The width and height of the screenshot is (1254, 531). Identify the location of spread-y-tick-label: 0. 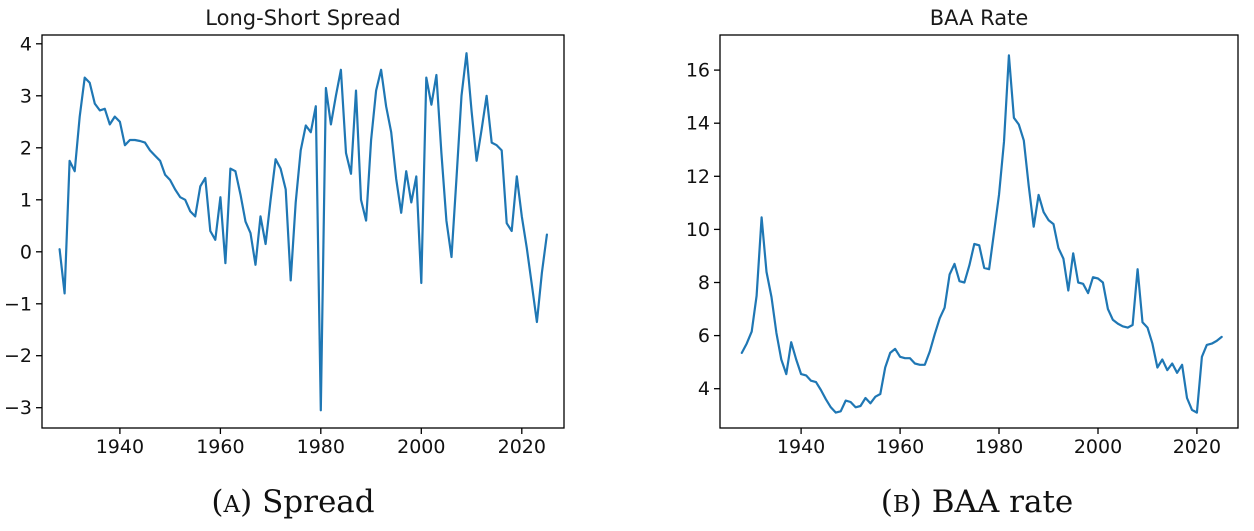
(26, 252).